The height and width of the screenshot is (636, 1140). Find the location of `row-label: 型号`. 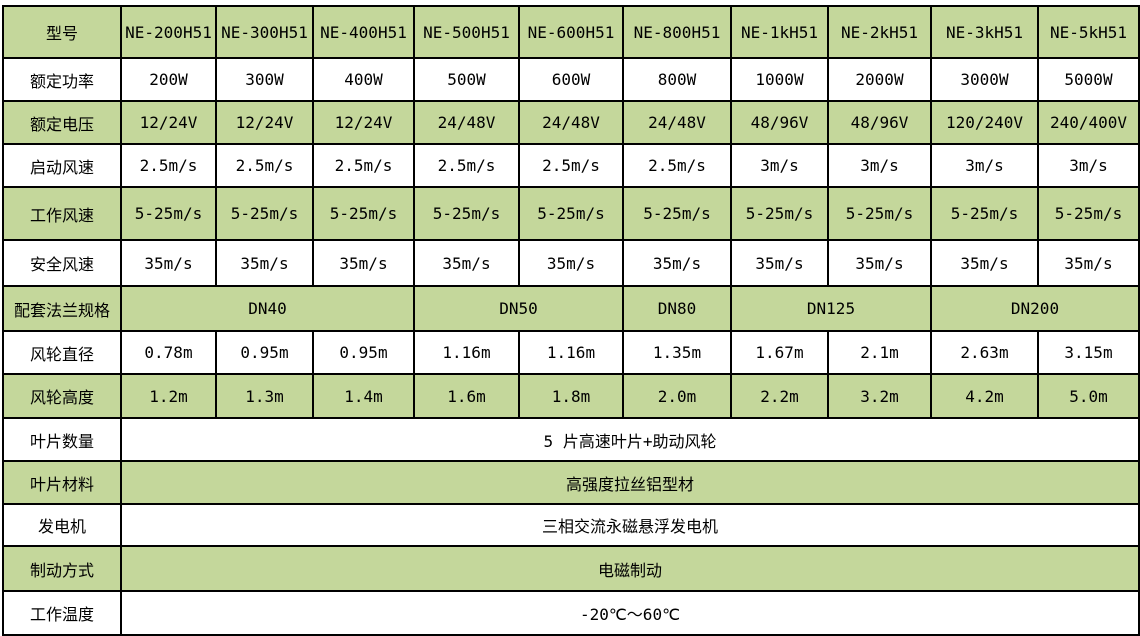

row-label: 型号 is located at coordinates (62, 32).